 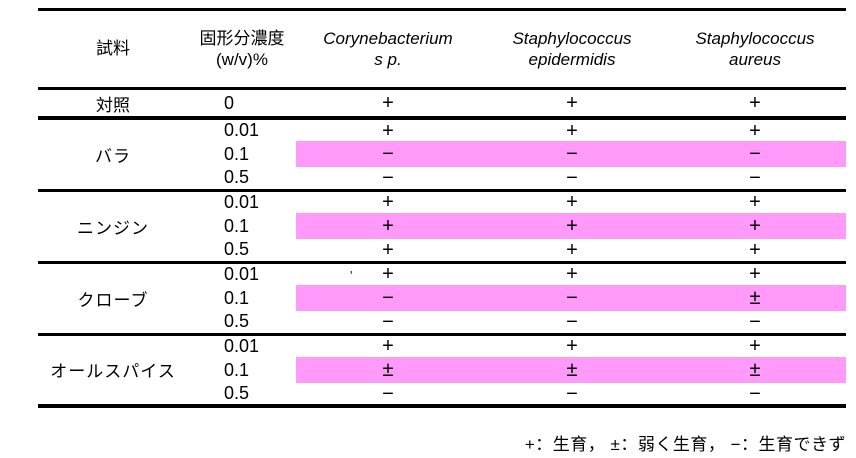 I want to click on sample-cell: バラ, so click(x=113, y=155).